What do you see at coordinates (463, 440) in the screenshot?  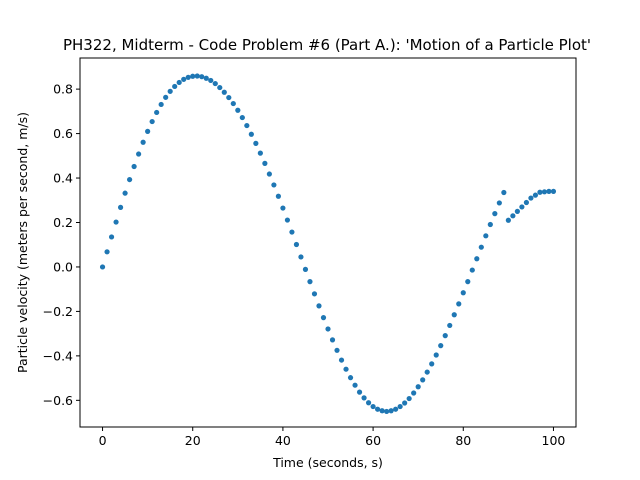 I see `x-tick-label: 80` at bounding box center [463, 440].